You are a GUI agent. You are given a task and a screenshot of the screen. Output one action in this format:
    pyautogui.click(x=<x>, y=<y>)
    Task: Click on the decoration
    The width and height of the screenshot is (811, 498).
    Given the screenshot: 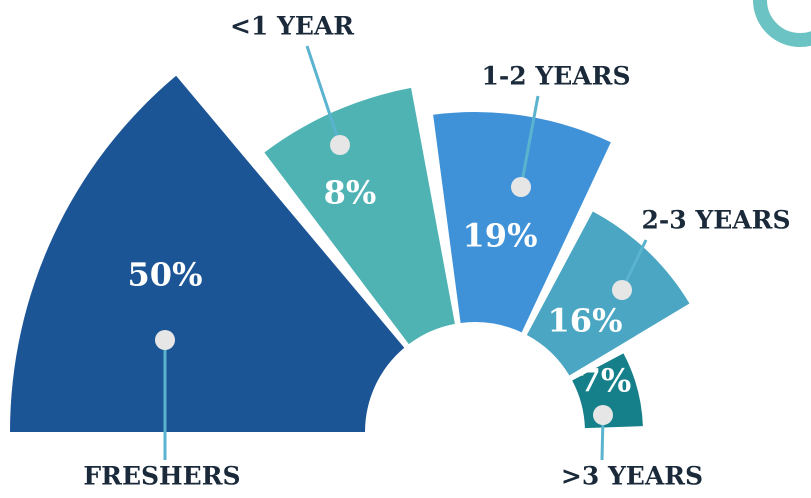 What is the action you would take?
    pyautogui.click(x=782, y=23)
    